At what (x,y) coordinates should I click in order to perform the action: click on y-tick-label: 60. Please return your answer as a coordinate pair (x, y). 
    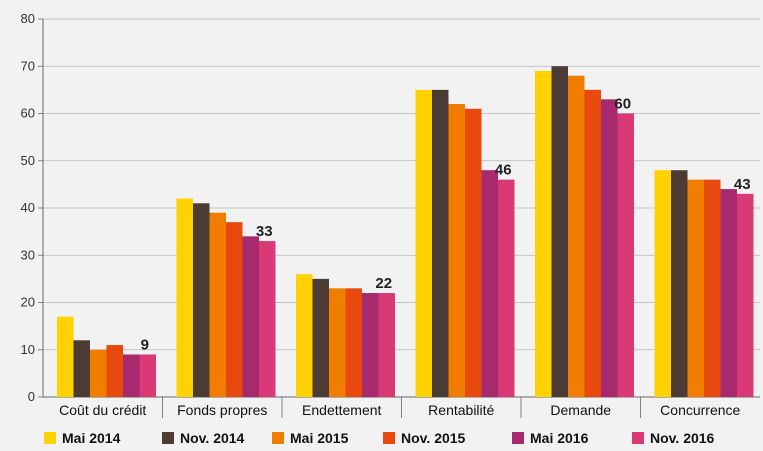
    Looking at the image, I should click on (28, 113).